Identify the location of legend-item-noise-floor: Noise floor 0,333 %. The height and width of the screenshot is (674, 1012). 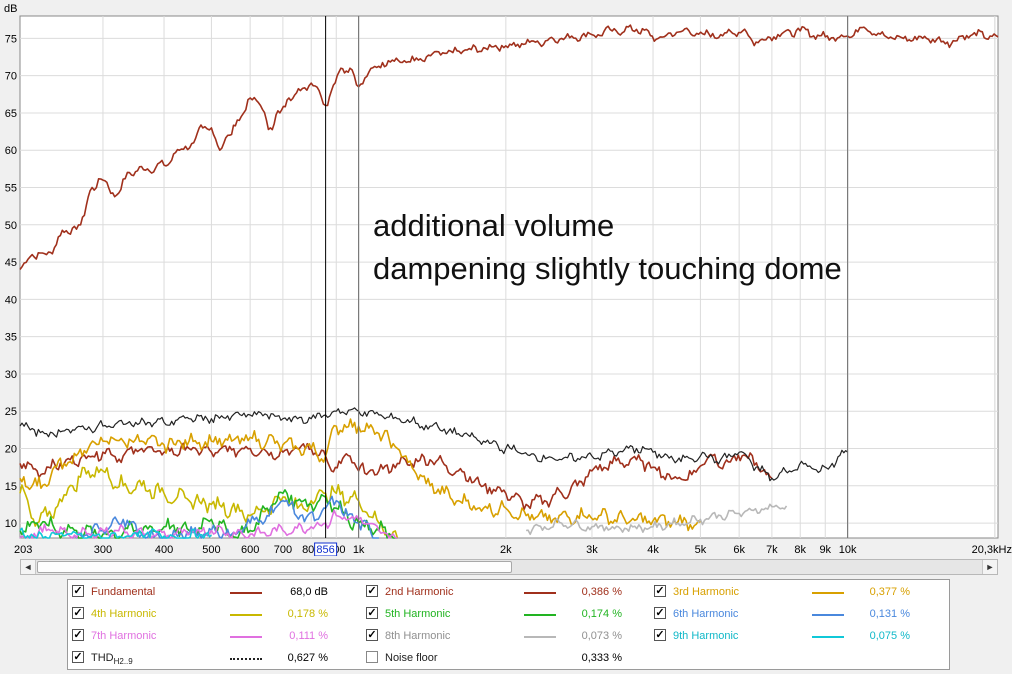
(507, 659).